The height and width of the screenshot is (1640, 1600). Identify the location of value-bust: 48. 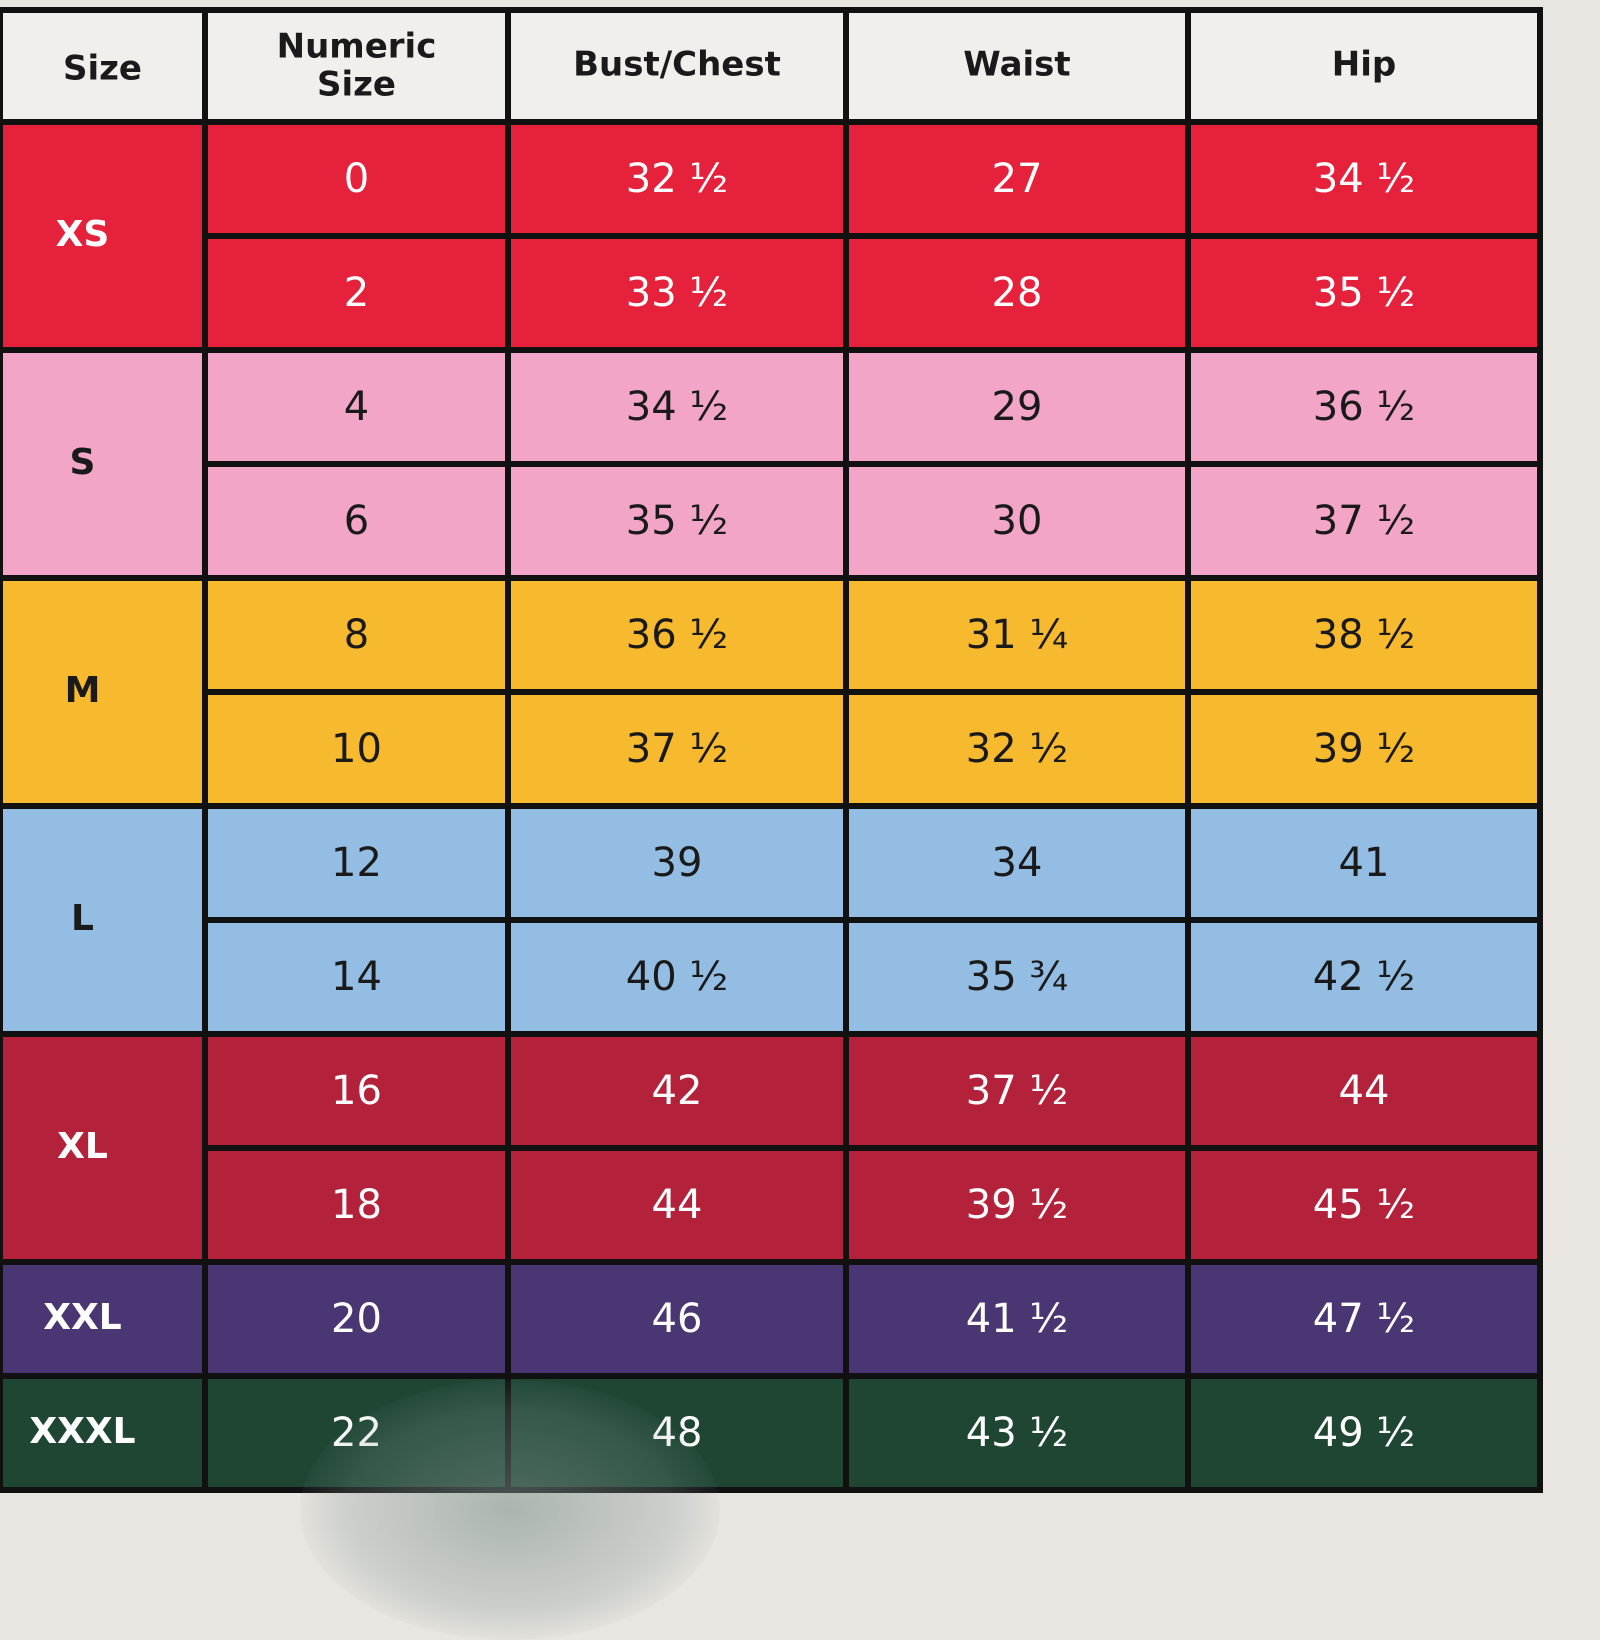
(677, 1433).